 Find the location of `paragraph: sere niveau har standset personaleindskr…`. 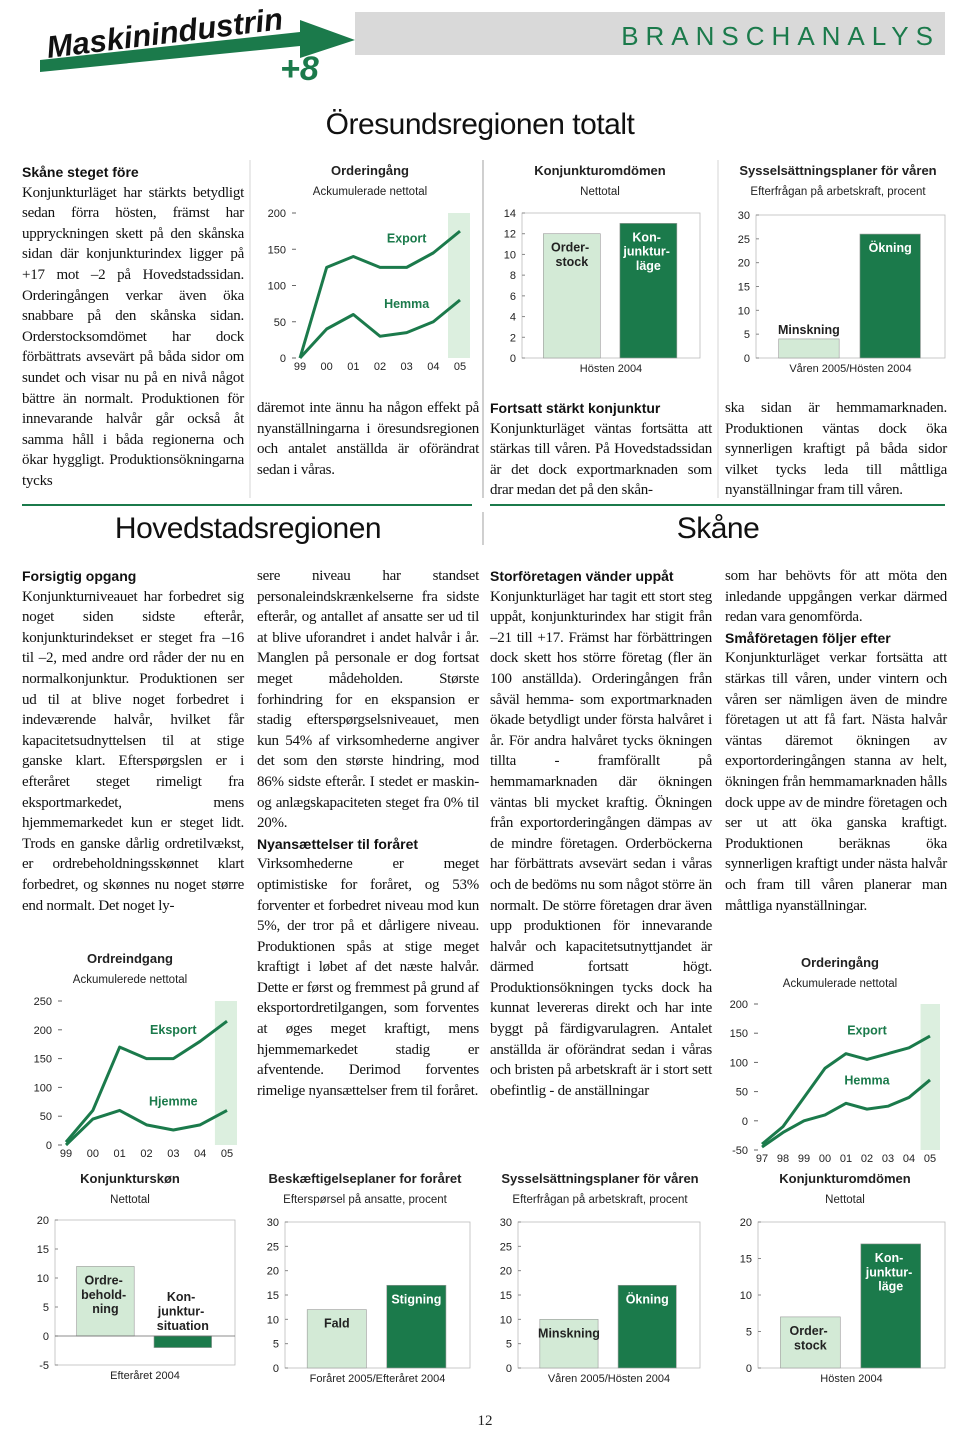

paragraph: sere niveau har standset personaleindskr… is located at coordinates (368, 700).